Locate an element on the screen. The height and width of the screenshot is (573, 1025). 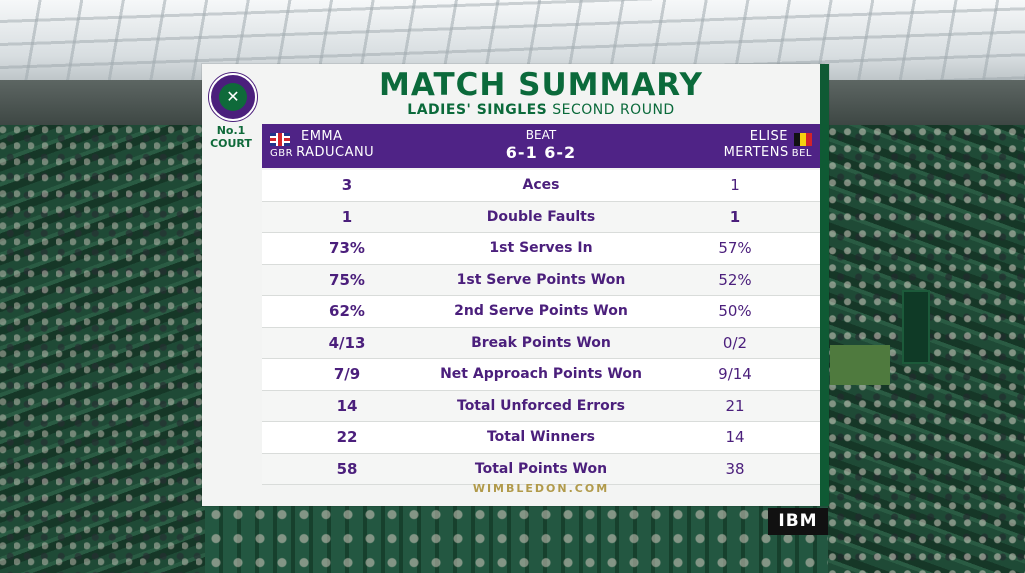
panel-accent-bar is located at coordinates (824, 285).